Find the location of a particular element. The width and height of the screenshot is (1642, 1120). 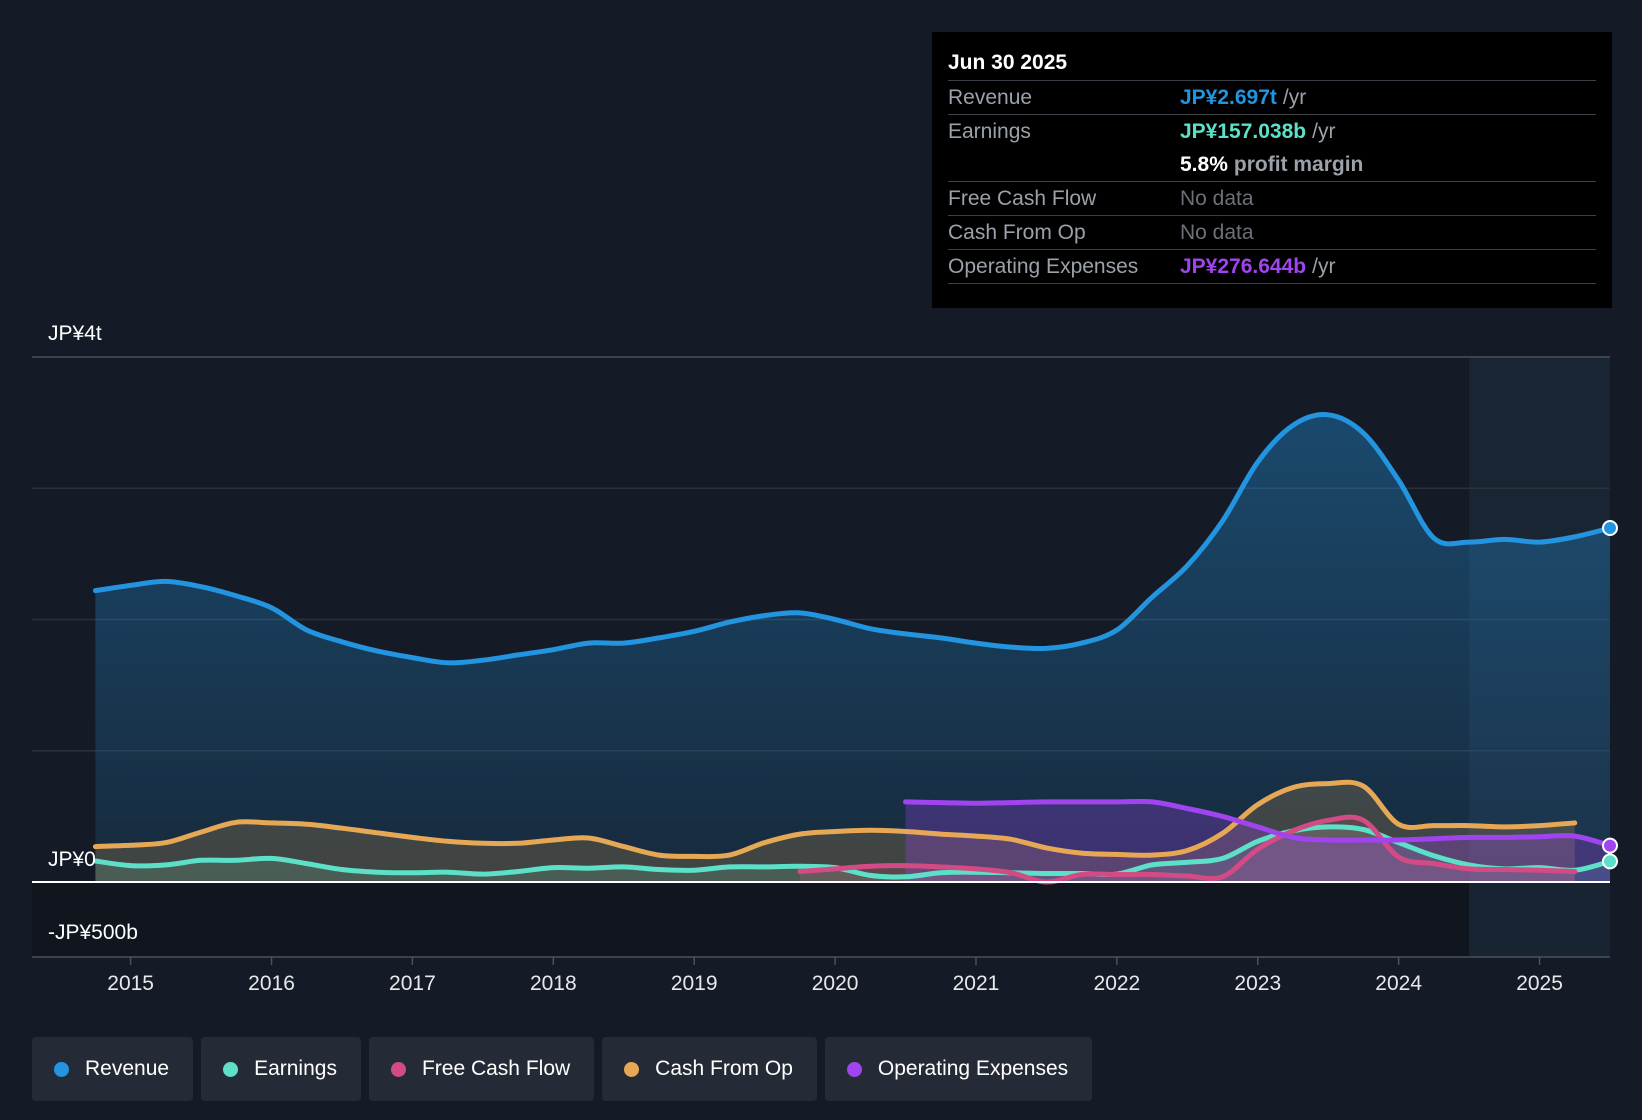

x-tick-label: 2016 is located at coordinates (271, 983).